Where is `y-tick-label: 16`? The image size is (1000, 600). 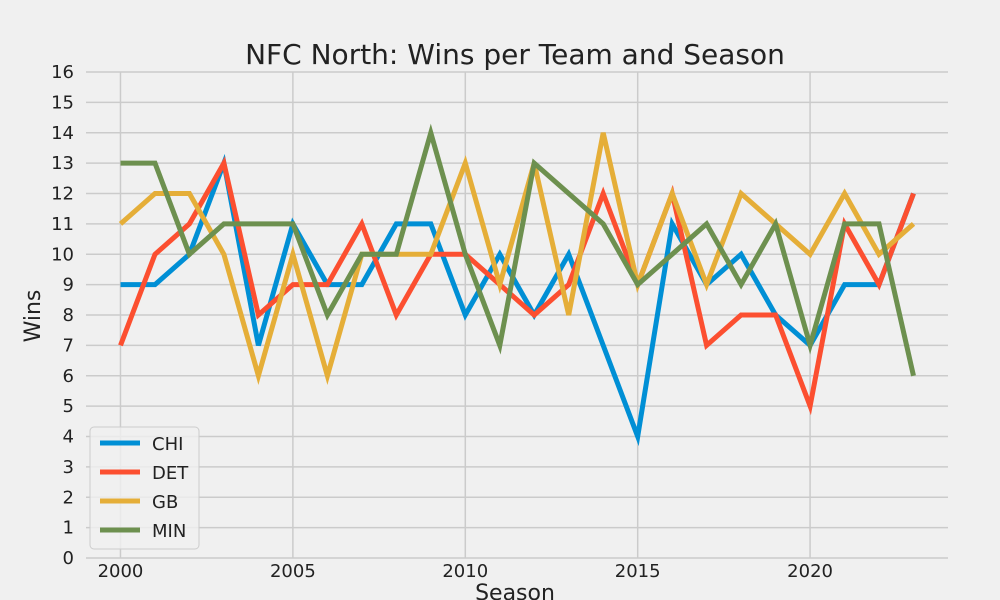
y-tick-label: 16 is located at coordinates (62, 72).